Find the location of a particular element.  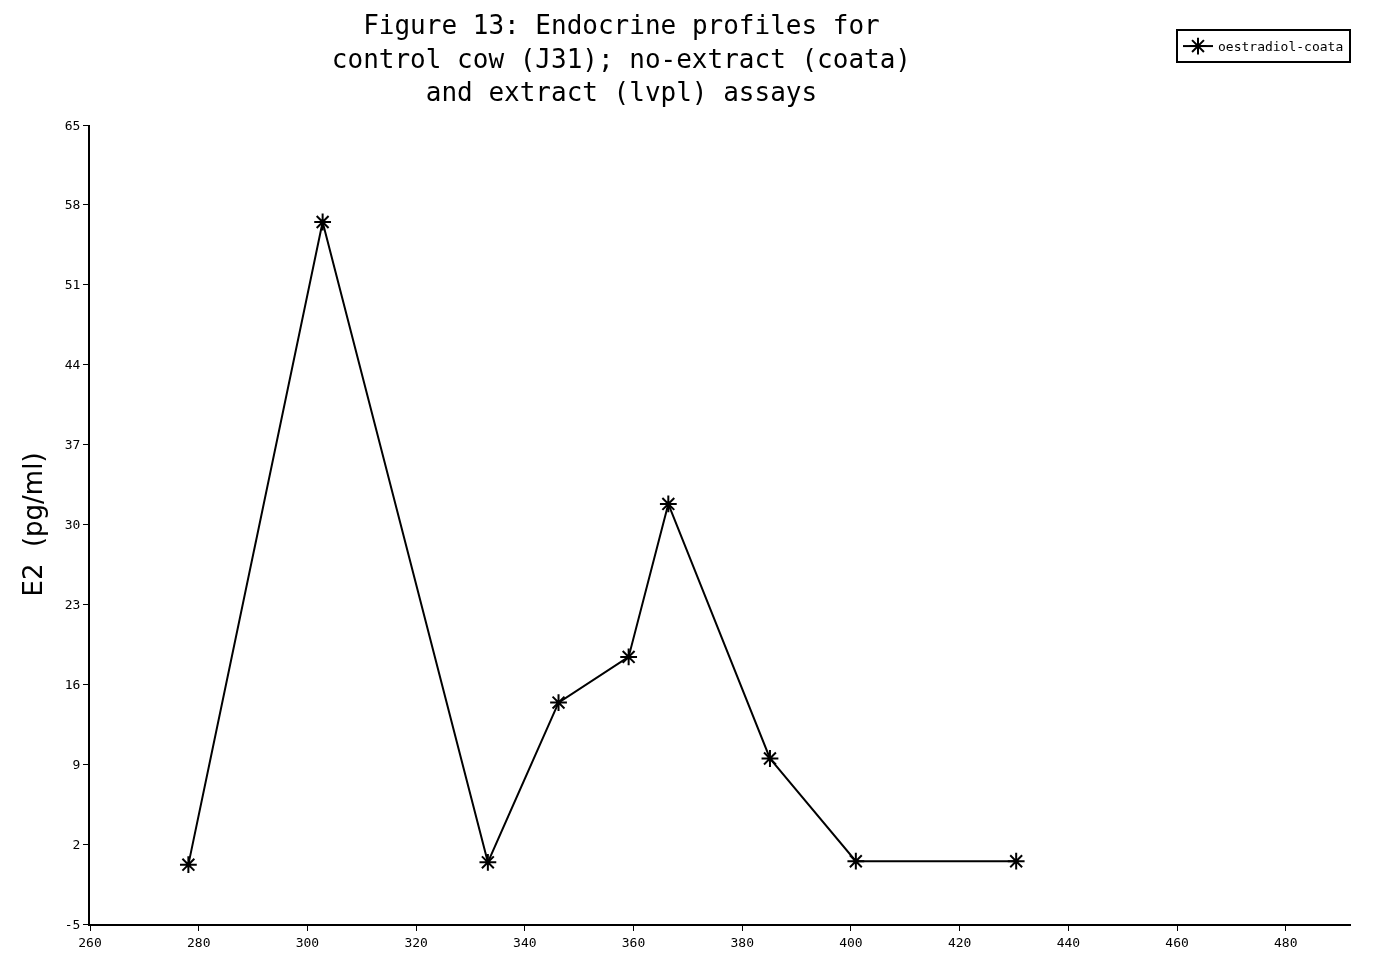

y-tick-label: -5 is located at coordinates (72, 924).